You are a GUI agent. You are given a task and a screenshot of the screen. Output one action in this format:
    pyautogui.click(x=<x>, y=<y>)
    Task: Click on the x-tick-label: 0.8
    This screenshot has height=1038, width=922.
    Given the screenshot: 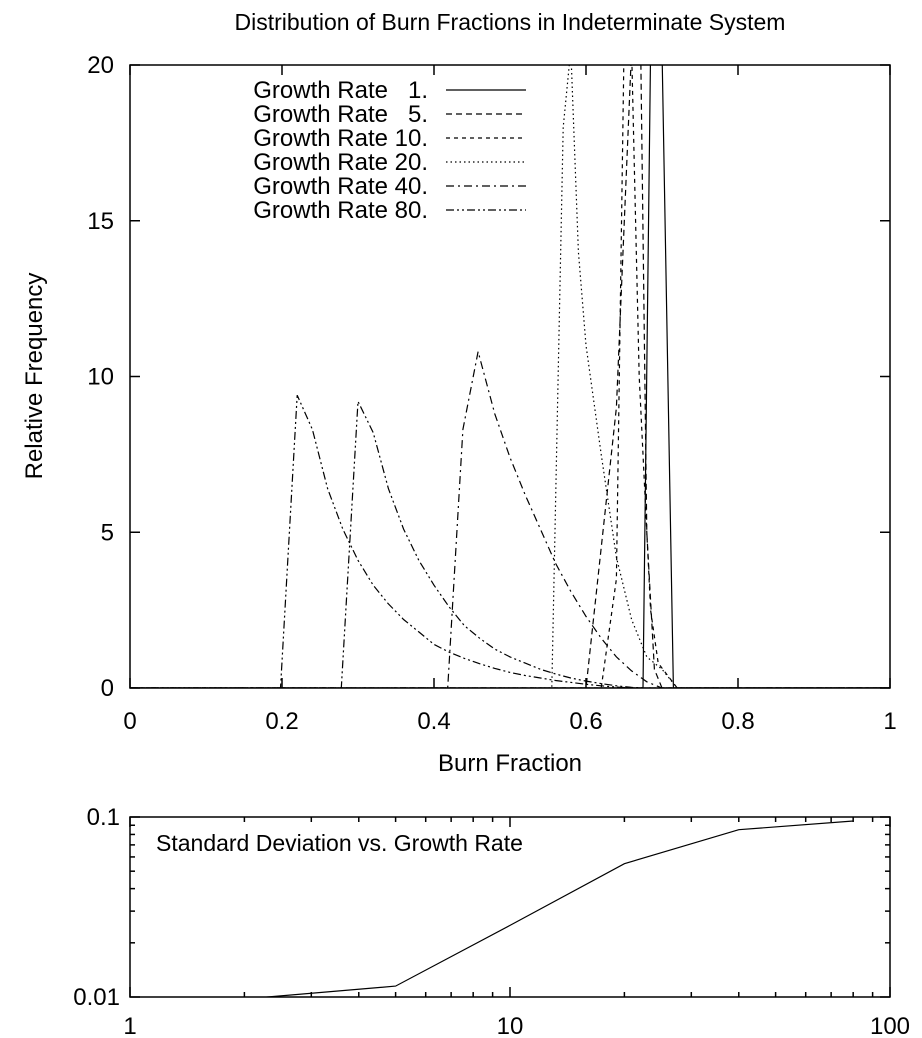 What is the action you would take?
    pyautogui.click(x=737, y=721)
    